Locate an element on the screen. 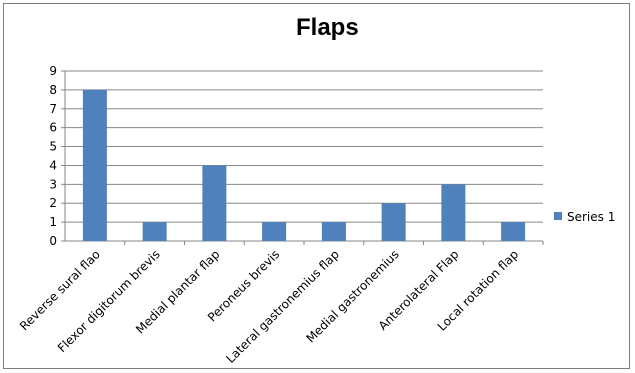  y-tick-label: 5 is located at coordinates (53, 147).